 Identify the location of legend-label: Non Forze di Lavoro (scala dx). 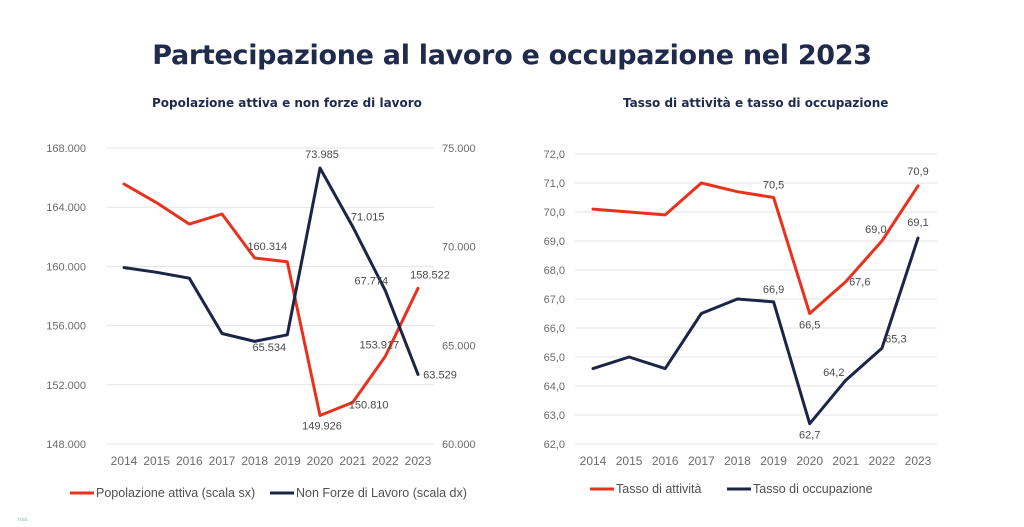
(381, 493).